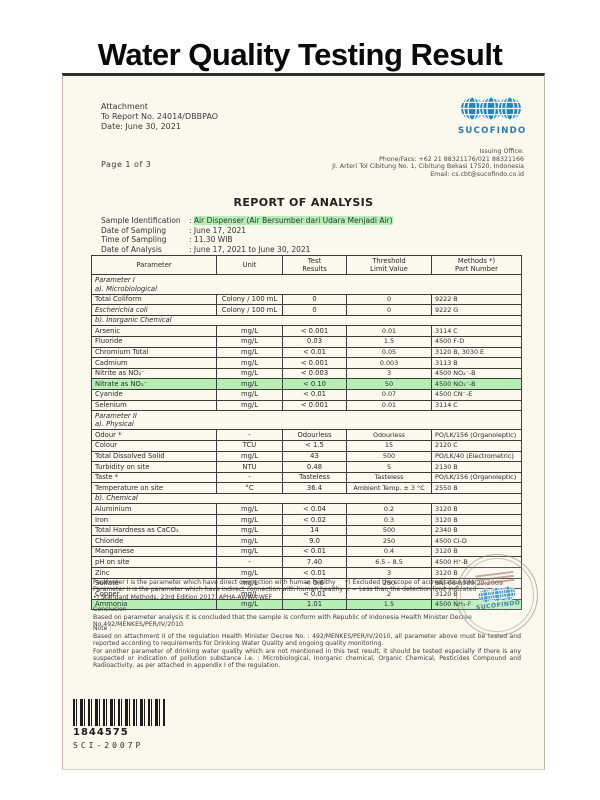 The image size is (600, 800). What do you see at coordinates (306, 498) in the screenshot?
I see `section-row: b). Chemical` at bounding box center [306, 498].